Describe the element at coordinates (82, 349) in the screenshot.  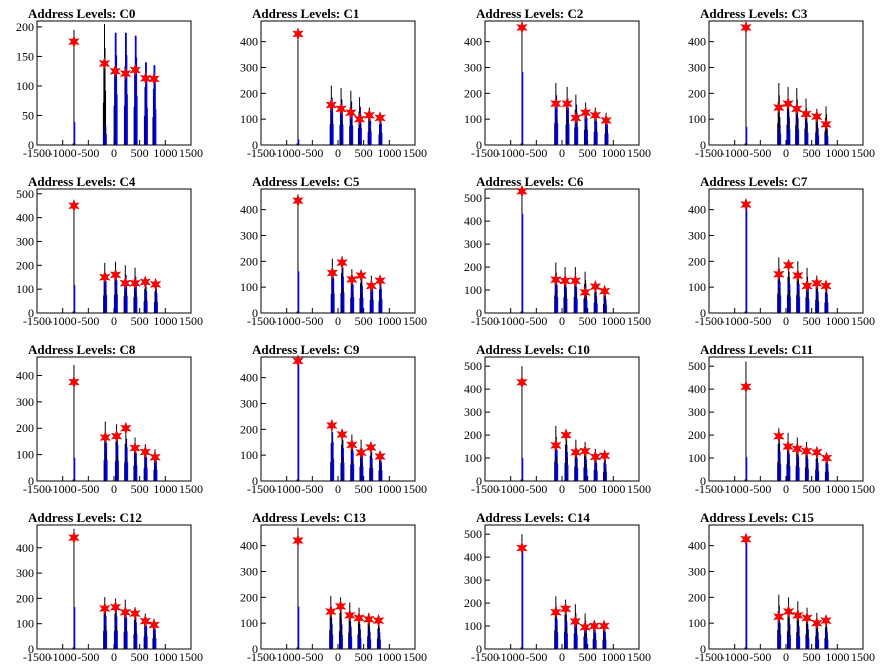
I see `panel-title: Address Levels: C8` at that location.